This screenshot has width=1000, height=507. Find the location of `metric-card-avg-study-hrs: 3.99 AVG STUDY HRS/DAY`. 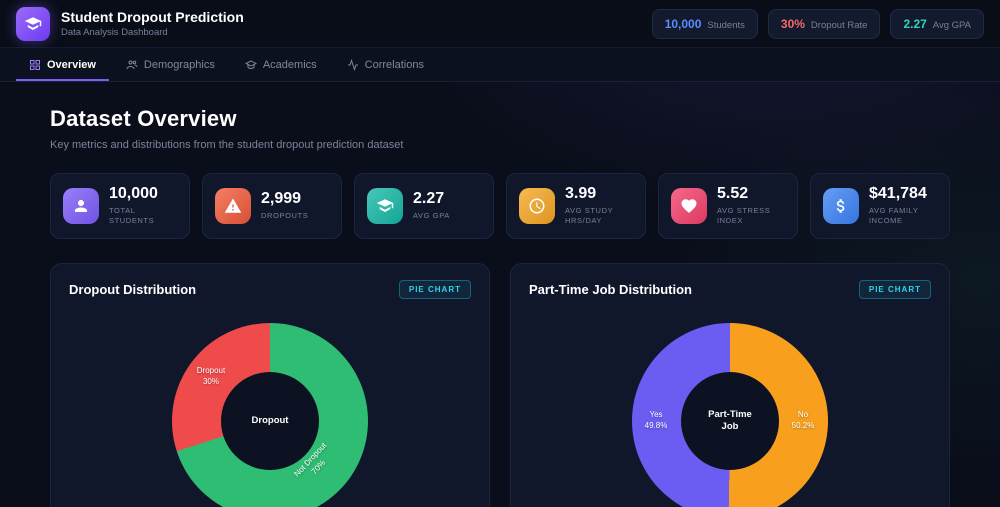

metric-card-avg-study-hrs: 3.99 AVG STUDY HRS/DAY is located at coordinates (576, 206).